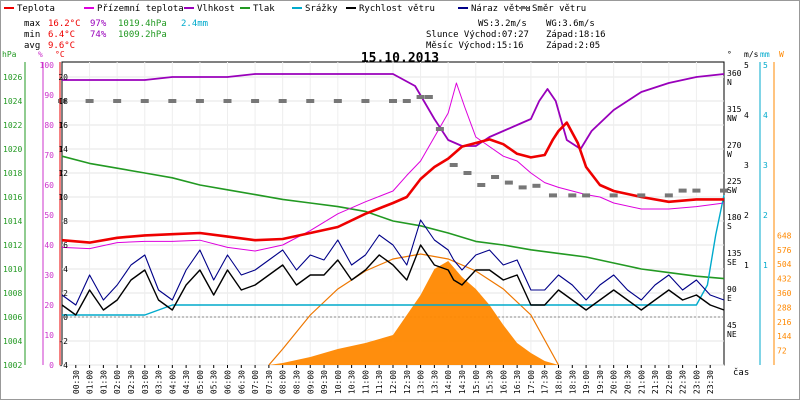 This screenshot has width=800, height=404. I want to click on axis-tick-pct: 70, so click(49, 155).